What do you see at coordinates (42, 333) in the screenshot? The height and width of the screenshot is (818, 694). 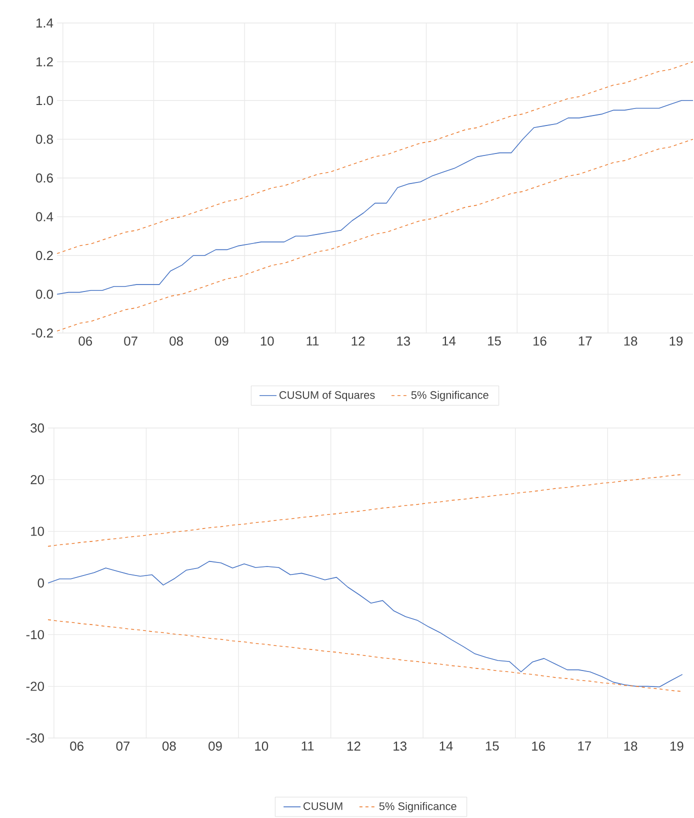 I see `y-tick-label: -0.2` at bounding box center [42, 333].